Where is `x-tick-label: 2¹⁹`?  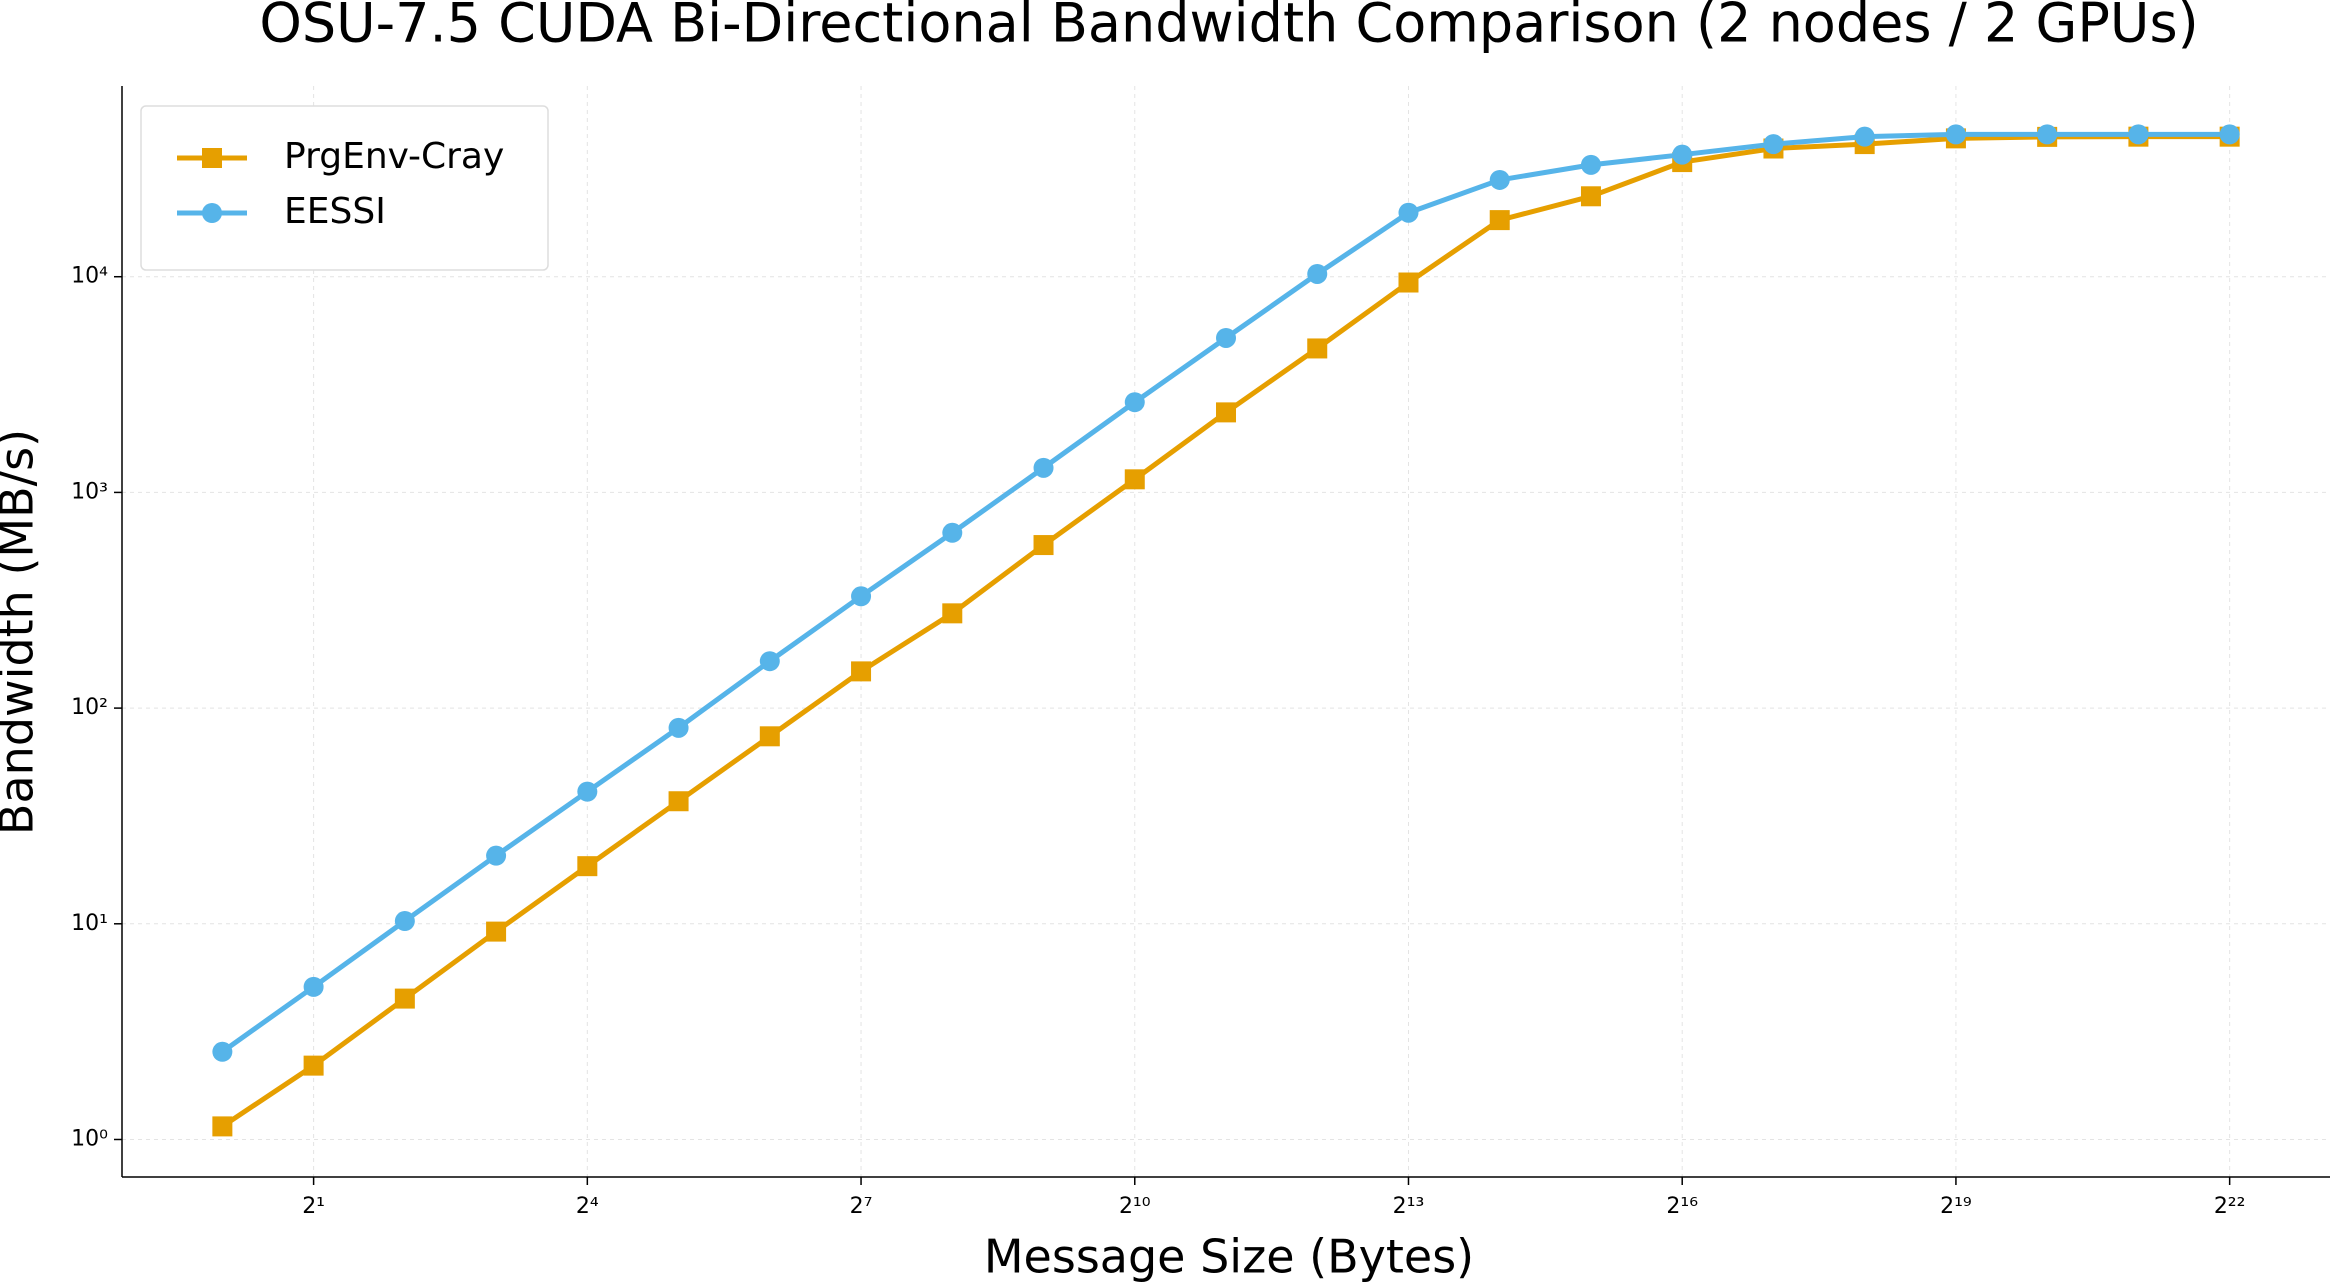
x-tick-label: 2¹⁹ is located at coordinates (1956, 1206).